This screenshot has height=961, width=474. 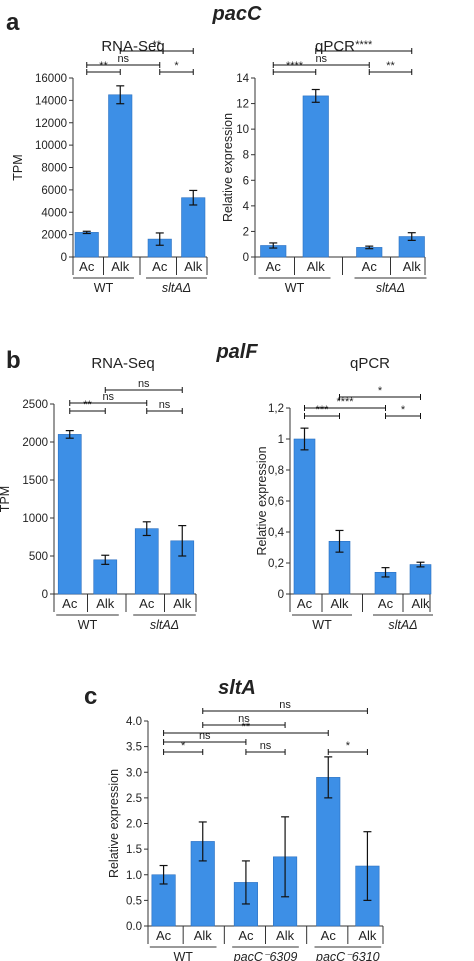 What do you see at coordinates (370, 363) in the screenshot?
I see `chart-title: qPCR` at bounding box center [370, 363].